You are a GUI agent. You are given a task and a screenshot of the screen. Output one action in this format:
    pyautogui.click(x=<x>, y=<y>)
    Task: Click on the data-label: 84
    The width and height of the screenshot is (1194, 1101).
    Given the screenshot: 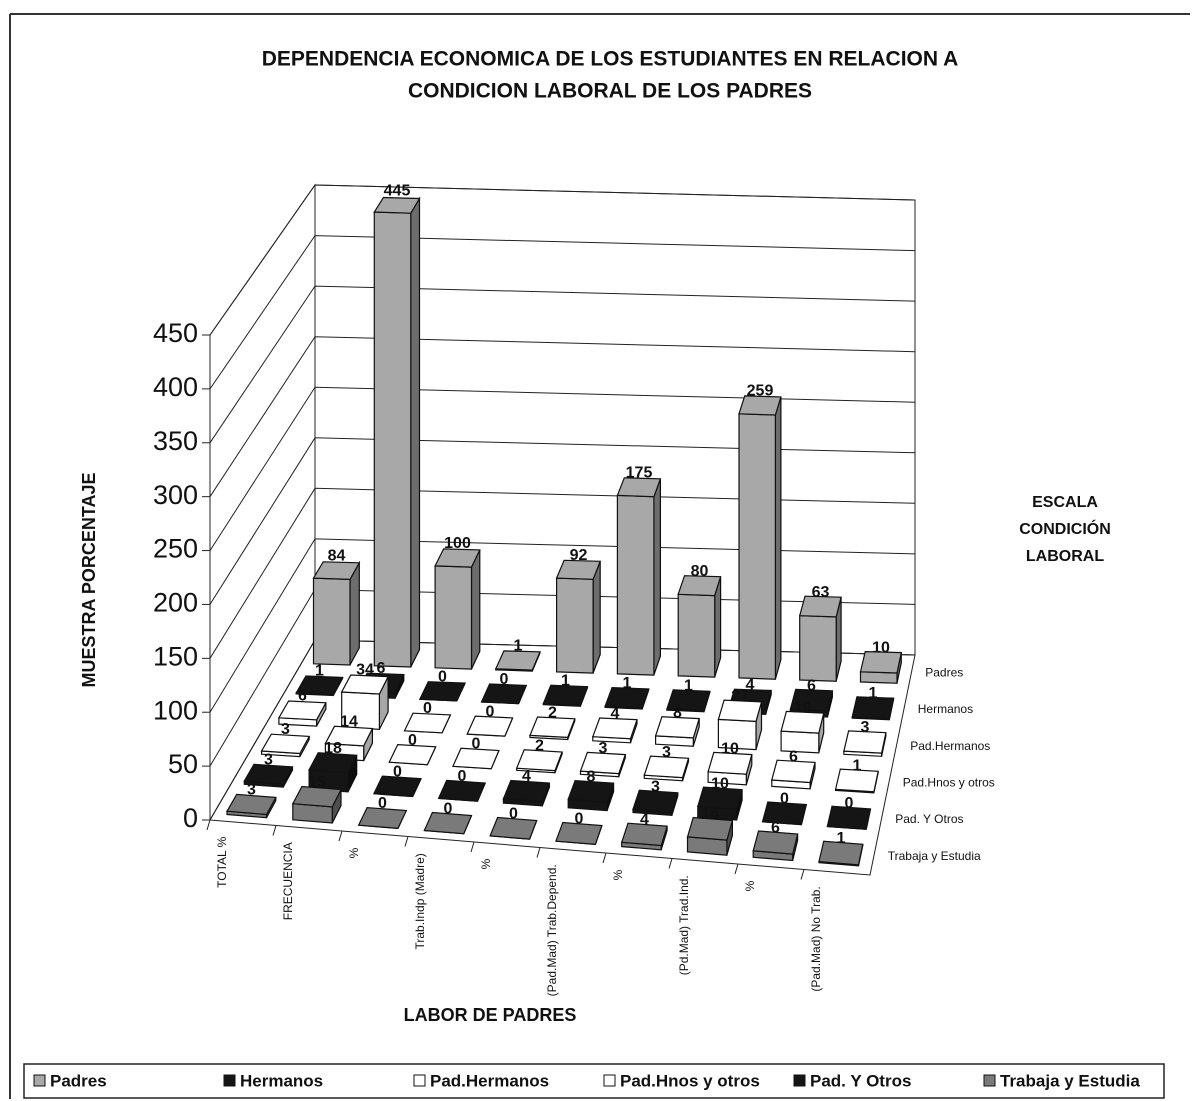 What is the action you would take?
    pyautogui.click(x=337, y=556)
    